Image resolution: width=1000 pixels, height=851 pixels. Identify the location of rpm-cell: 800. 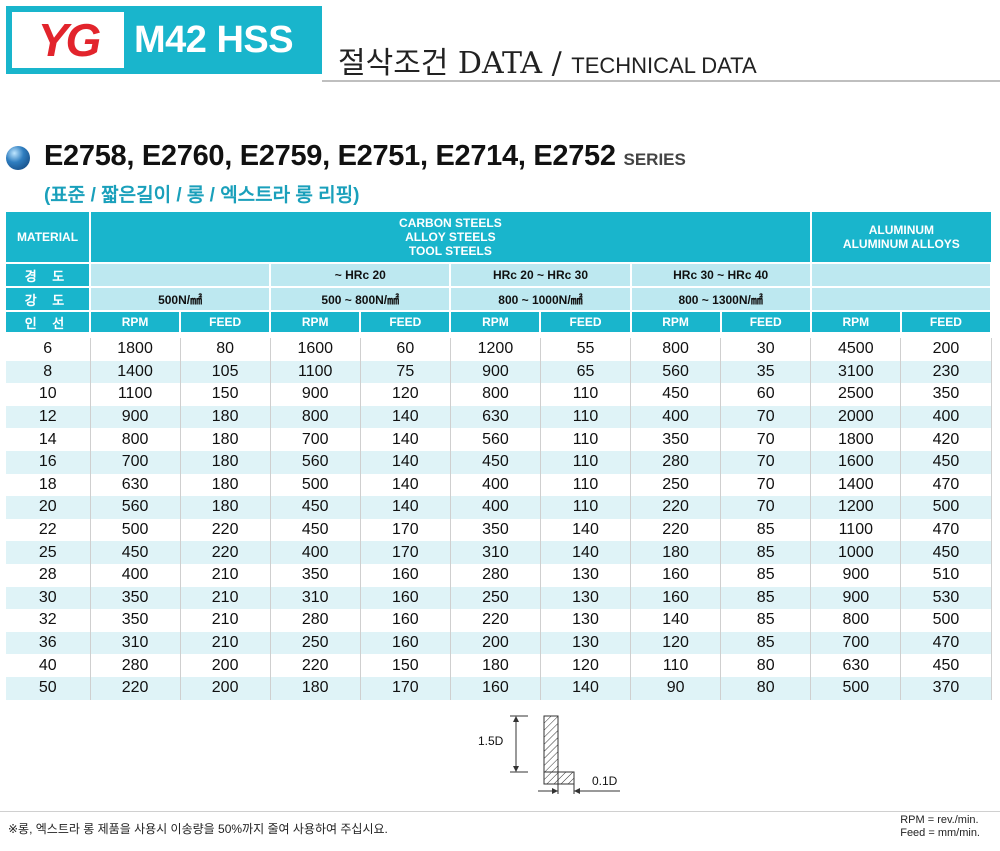
(135, 439).